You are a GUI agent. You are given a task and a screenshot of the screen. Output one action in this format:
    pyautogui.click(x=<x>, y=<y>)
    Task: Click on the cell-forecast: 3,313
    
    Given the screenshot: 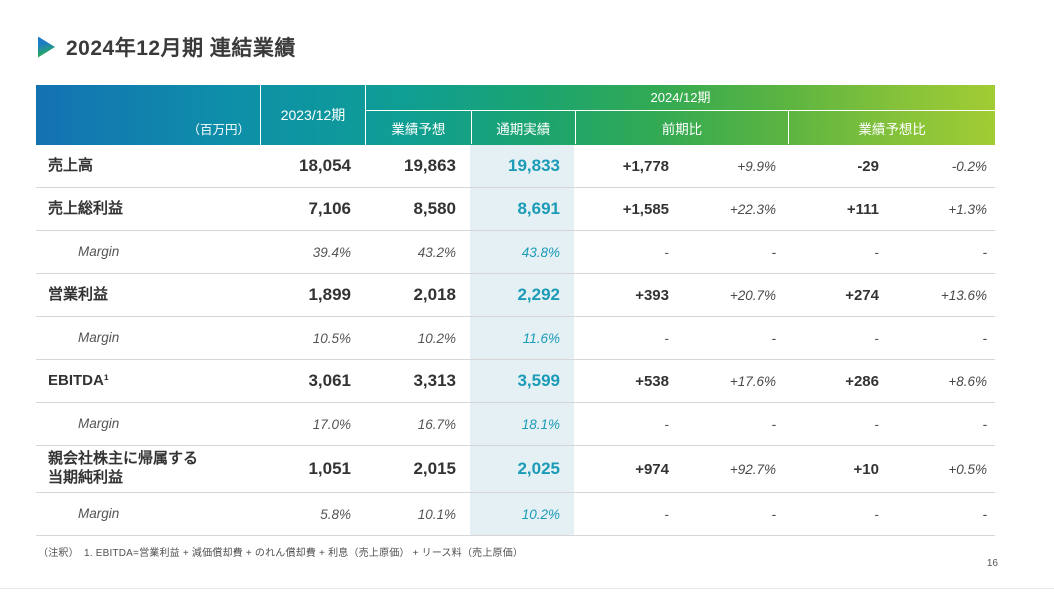 What is the action you would take?
    pyautogui.click(x=434, y=380)
    